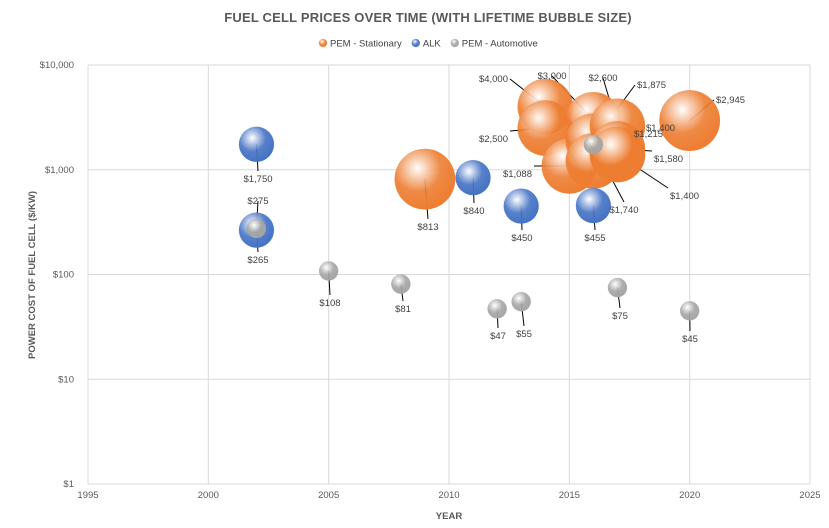  Describe the element at coordinates (473, 211) in the screenshot. I see `data-label: $840` at that location.